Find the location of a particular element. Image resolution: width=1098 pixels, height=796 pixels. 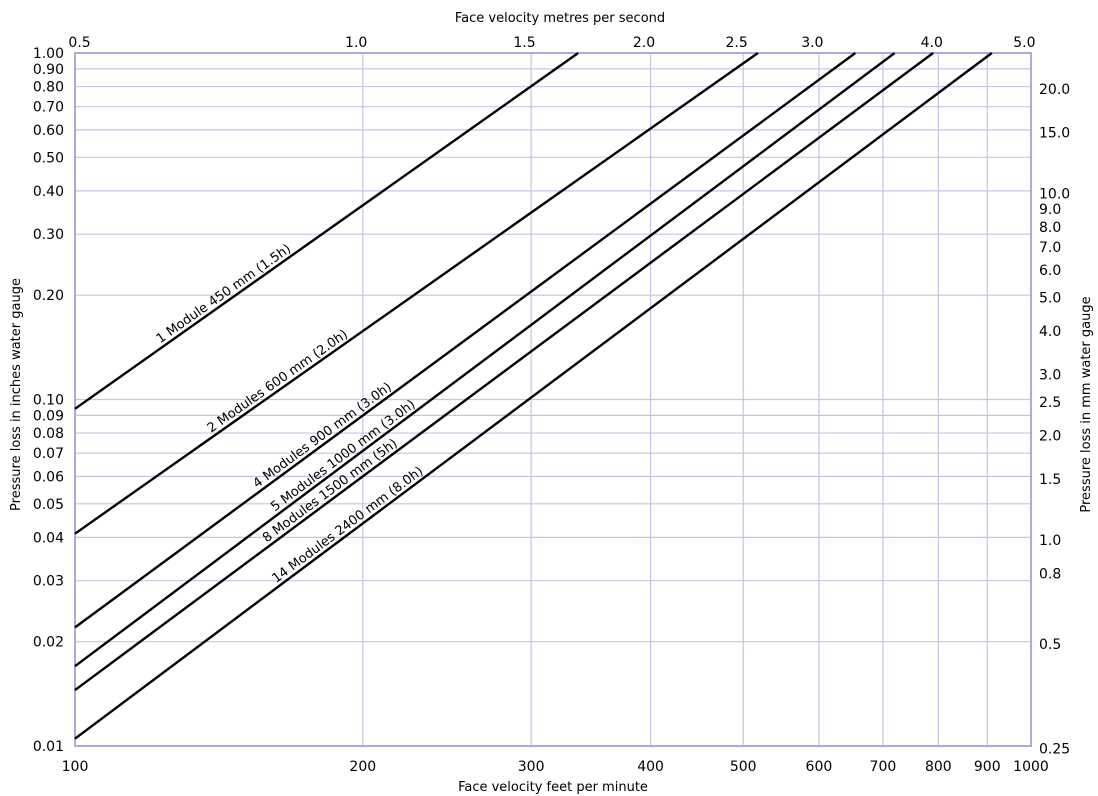

y-axis-title: Pressure loss in inches water gauge is located at coordinates (16, 394).